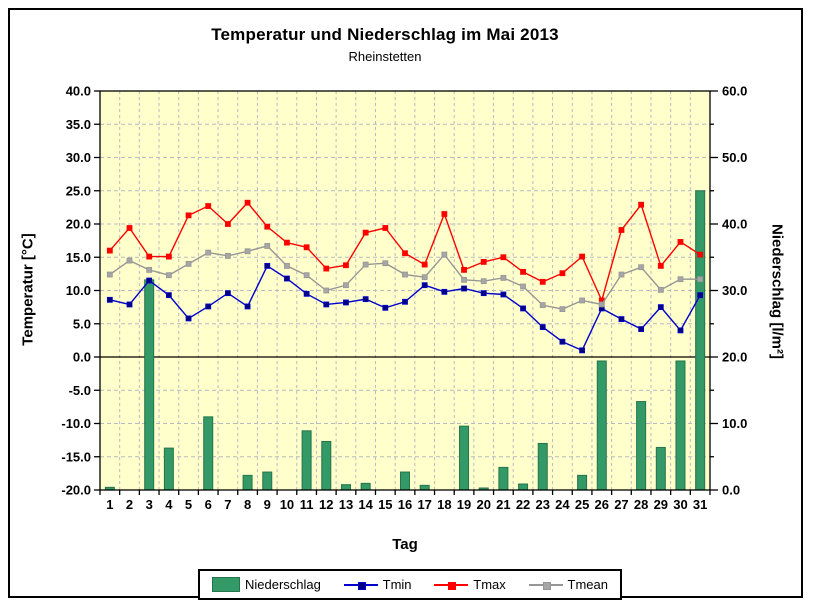  I want to click on svg-text: 13, so click(346, 504).